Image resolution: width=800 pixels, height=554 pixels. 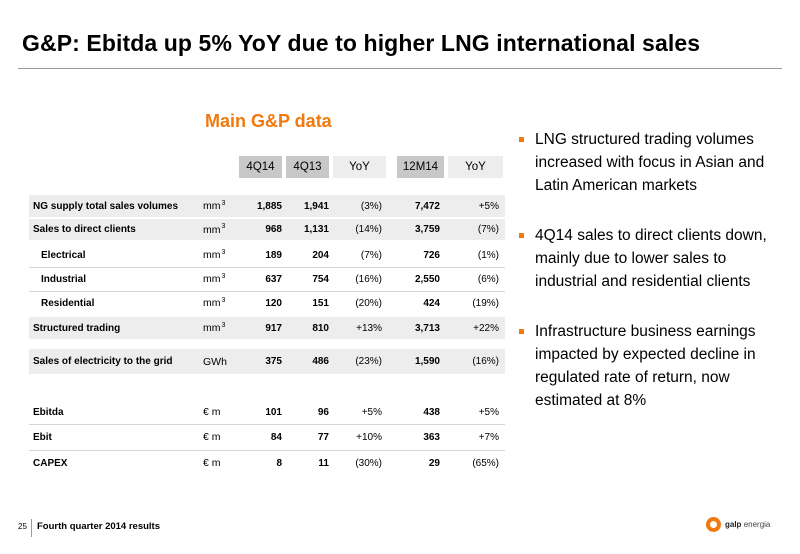 What do you see at coordinates (273, 303) in the screenshot?
I see `value-4q14: 120` at bounding box center [273, 303].